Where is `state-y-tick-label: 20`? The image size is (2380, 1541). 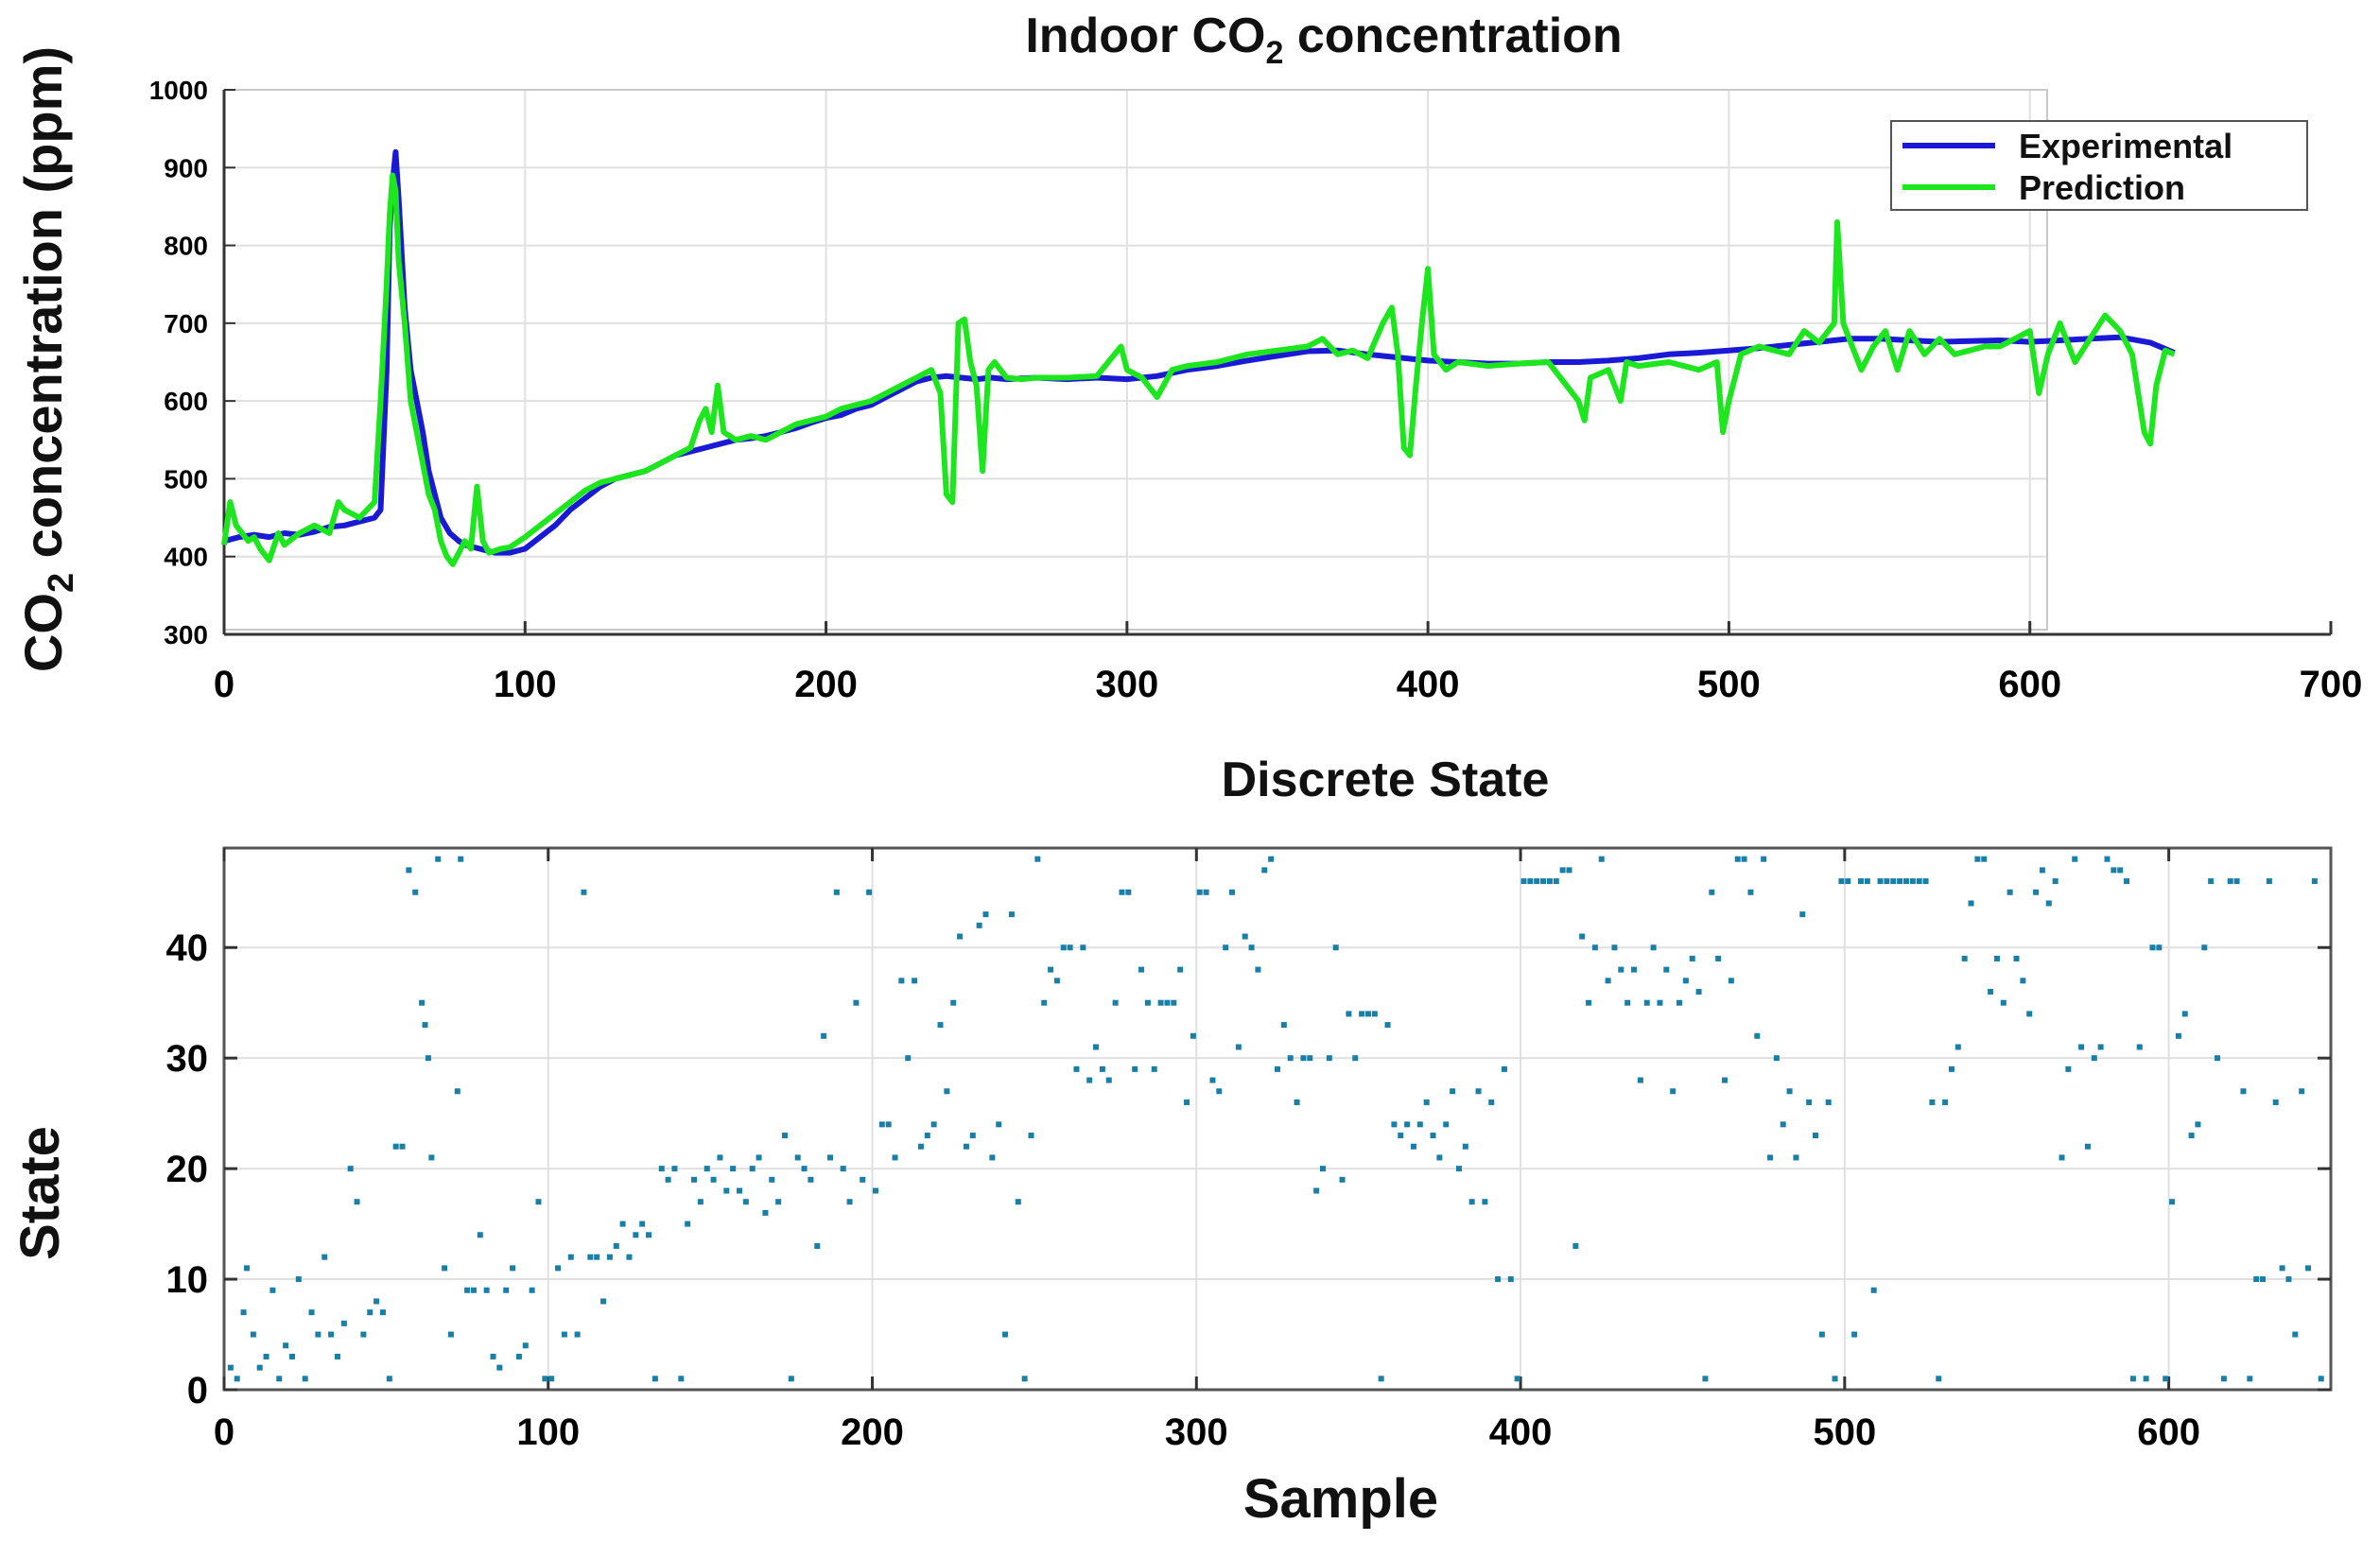 state-y-tick-label: 20 is located at coordinates (187, 1169).